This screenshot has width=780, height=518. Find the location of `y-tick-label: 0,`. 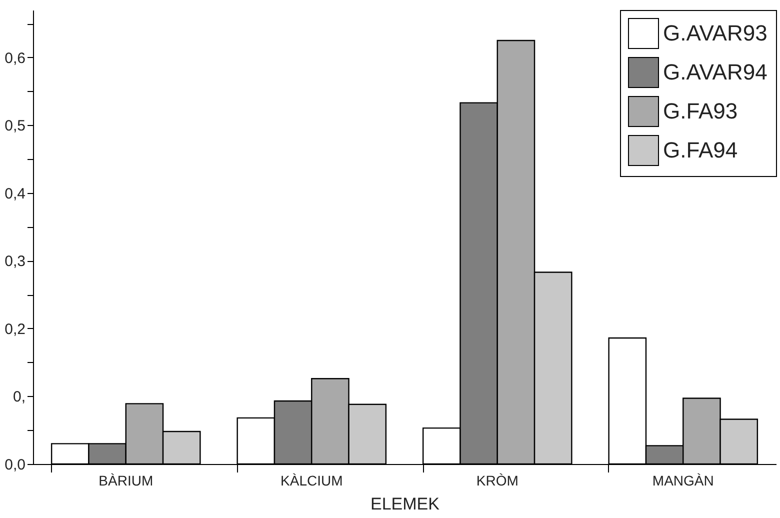

y-tick-label: 0, is located at coordinates (19, 397).